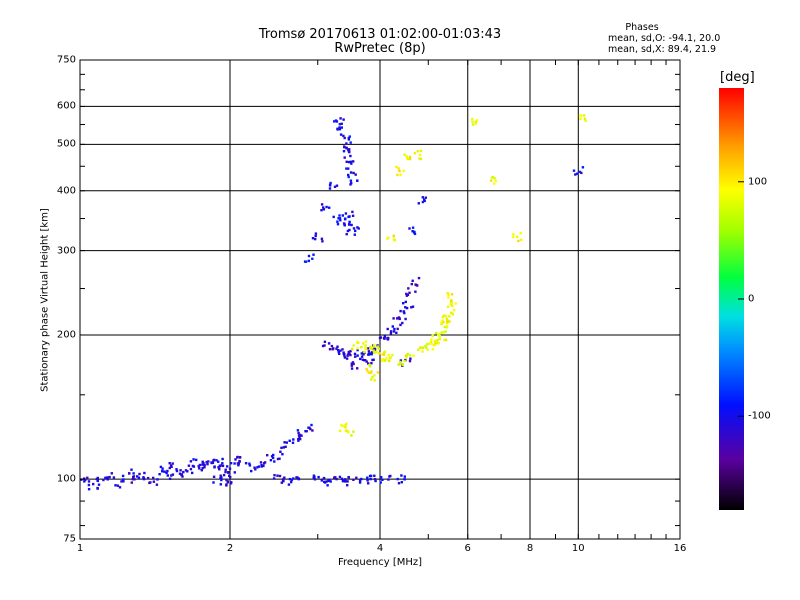 The image size is (800, 600). Describe the element at coordinates (751, 299) in the screenshot. I see `colorbar-tick-label: 0` at that location.